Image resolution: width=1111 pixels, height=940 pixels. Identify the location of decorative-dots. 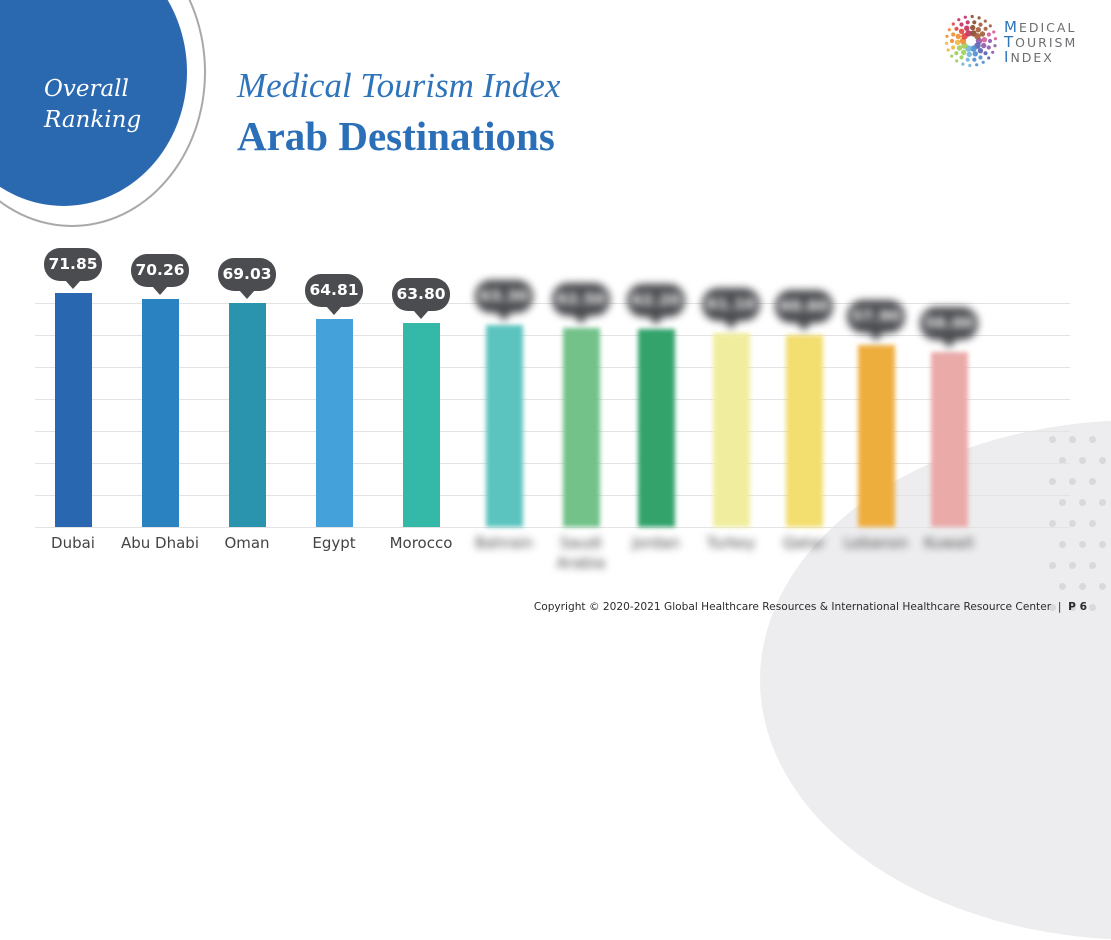
(1076, 529).